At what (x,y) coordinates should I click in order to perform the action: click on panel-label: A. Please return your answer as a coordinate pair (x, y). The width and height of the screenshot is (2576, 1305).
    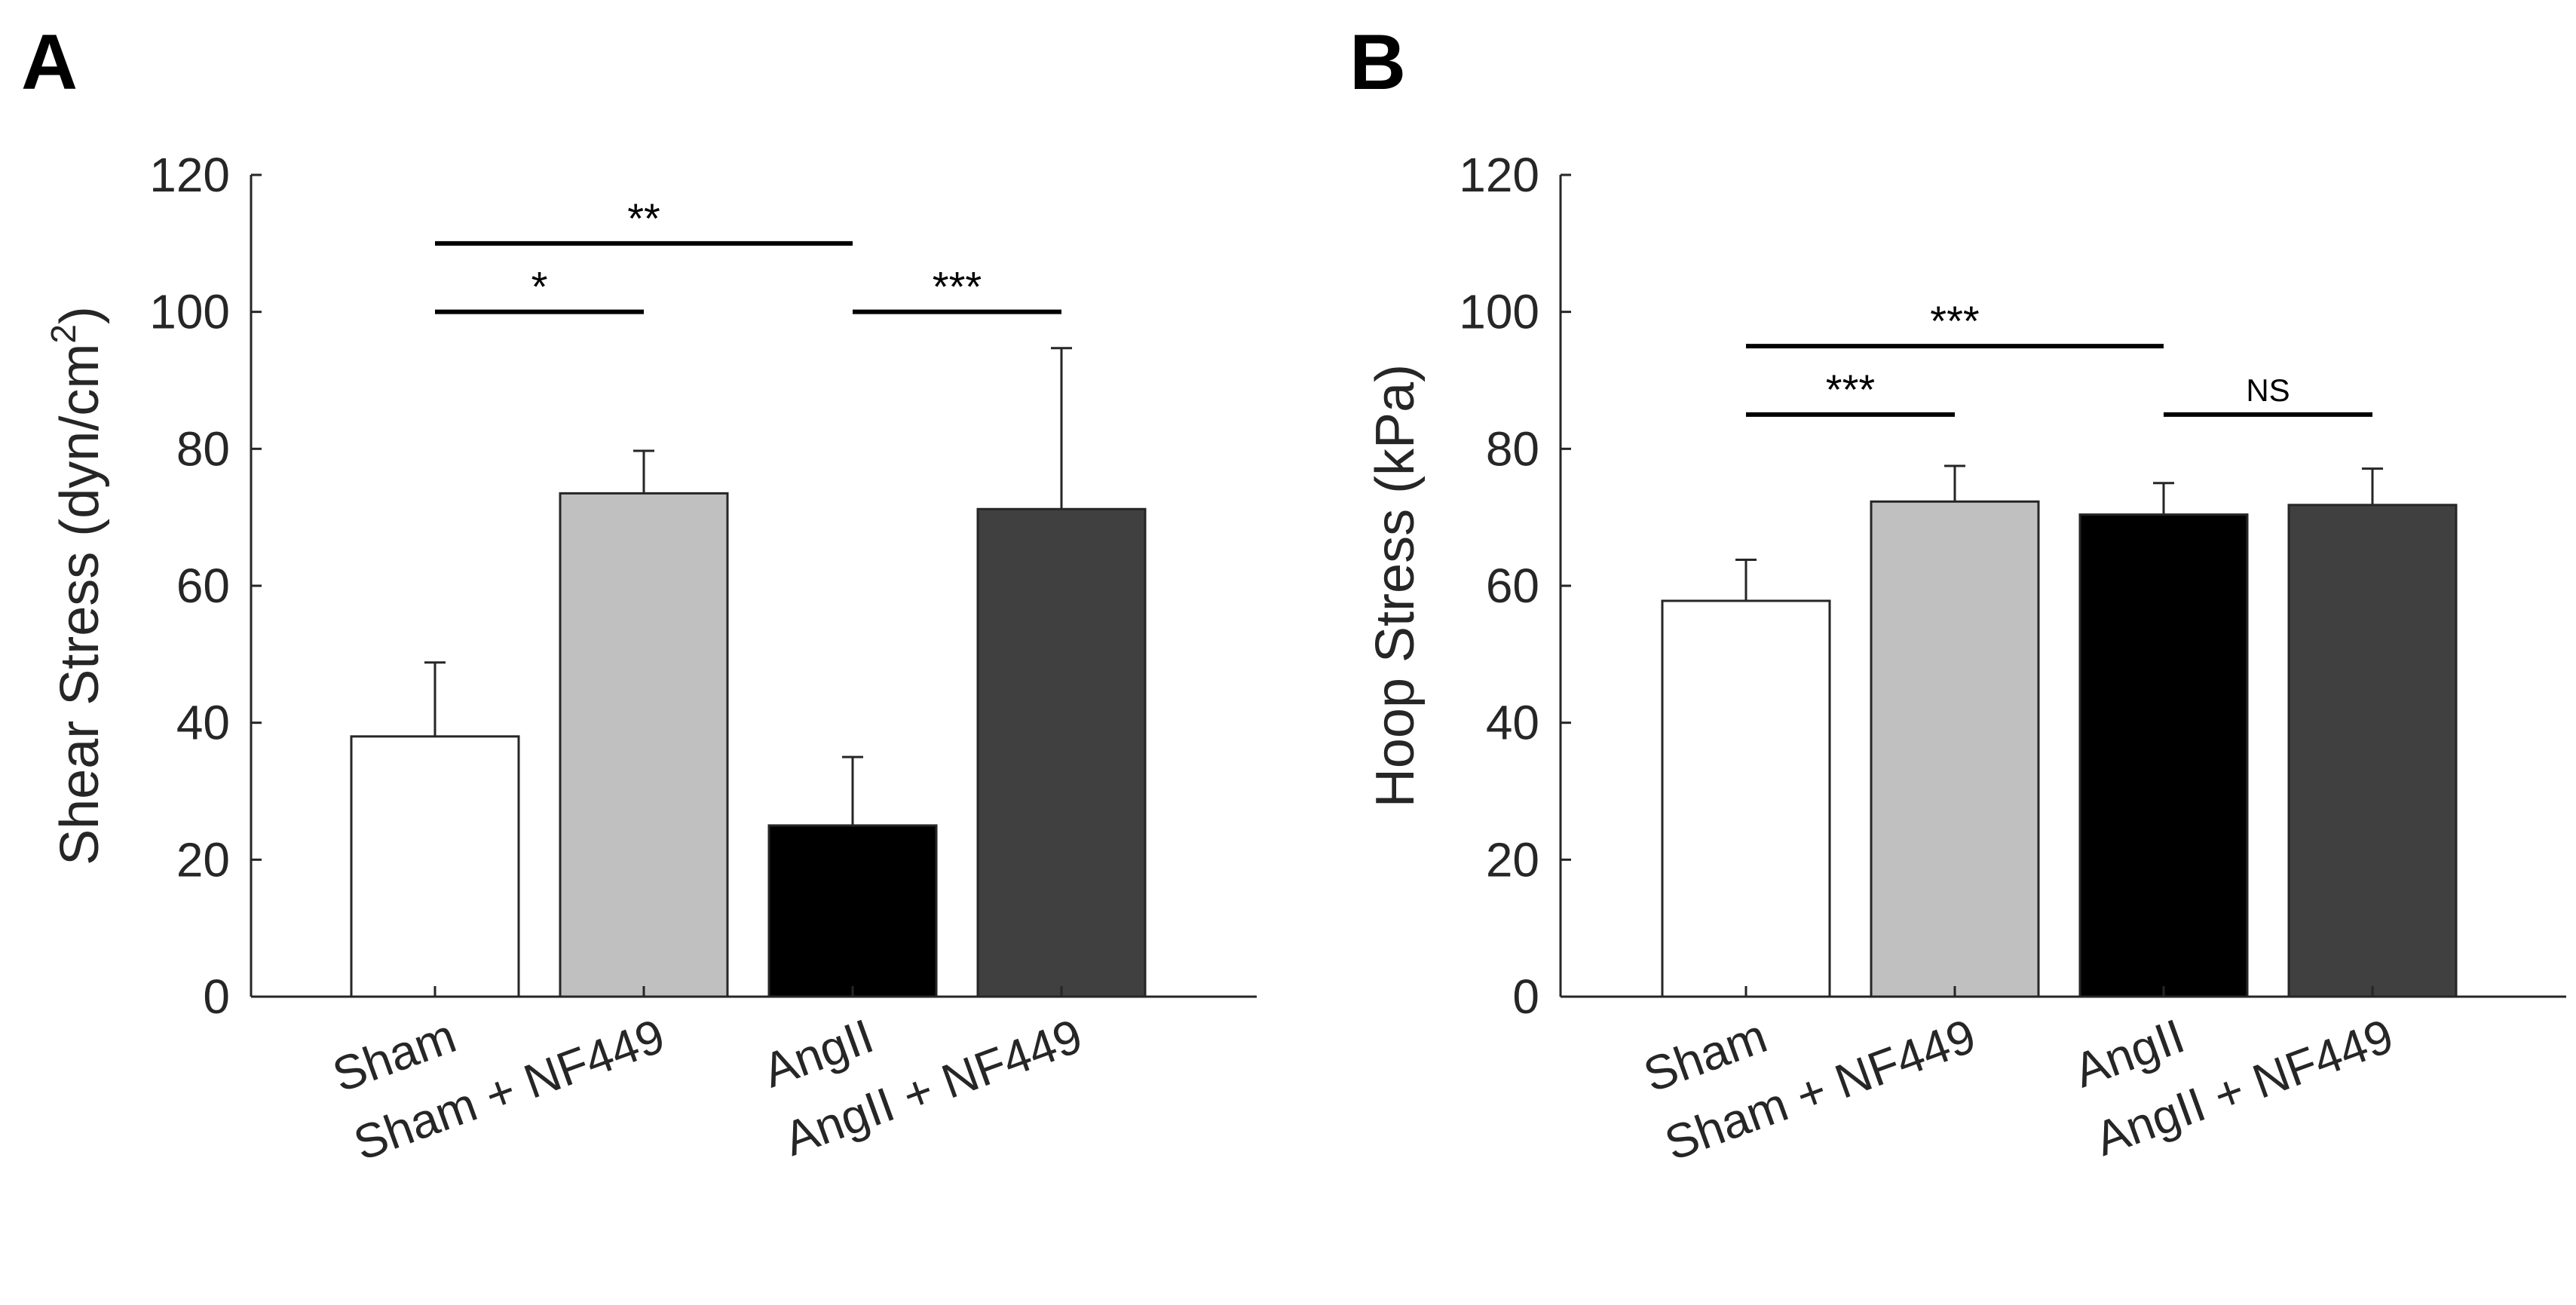
    Looking at the image, I should click on (49, 62).